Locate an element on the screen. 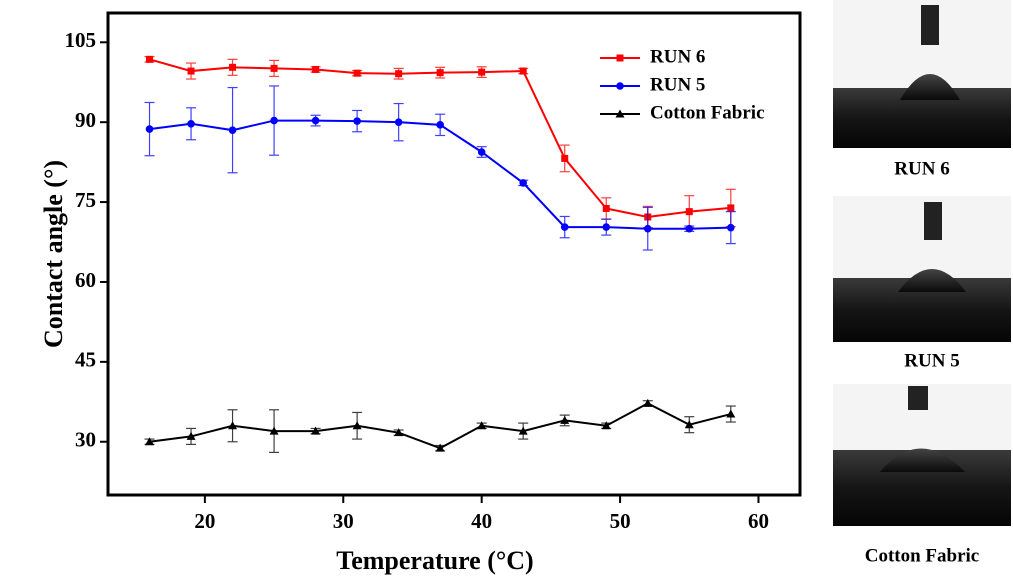  legend-label: RUN 6 is located at coordinates (677, 56).